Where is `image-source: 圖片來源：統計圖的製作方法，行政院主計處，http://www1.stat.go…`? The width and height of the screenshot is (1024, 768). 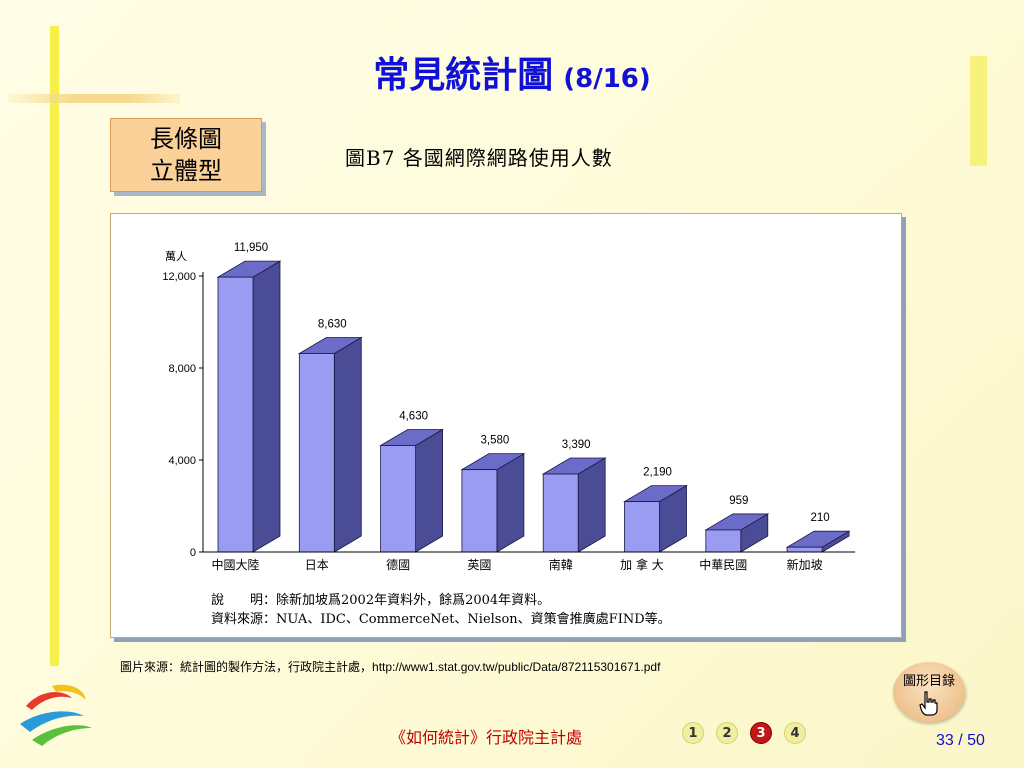
image-source: 圖片來源：統計圖的製作方法，行政院主計處，http://www1.stat.go… is located at coordinates (390, 666).